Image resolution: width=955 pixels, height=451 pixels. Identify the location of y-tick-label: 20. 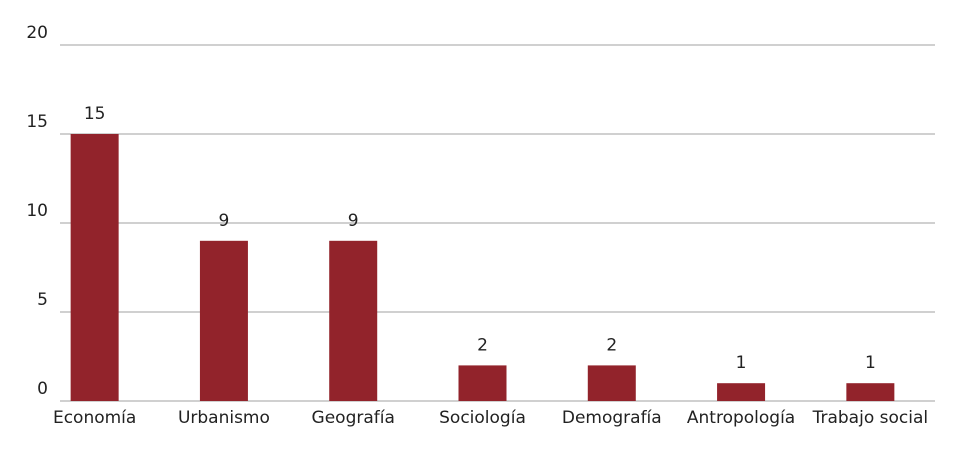
(37, 33).